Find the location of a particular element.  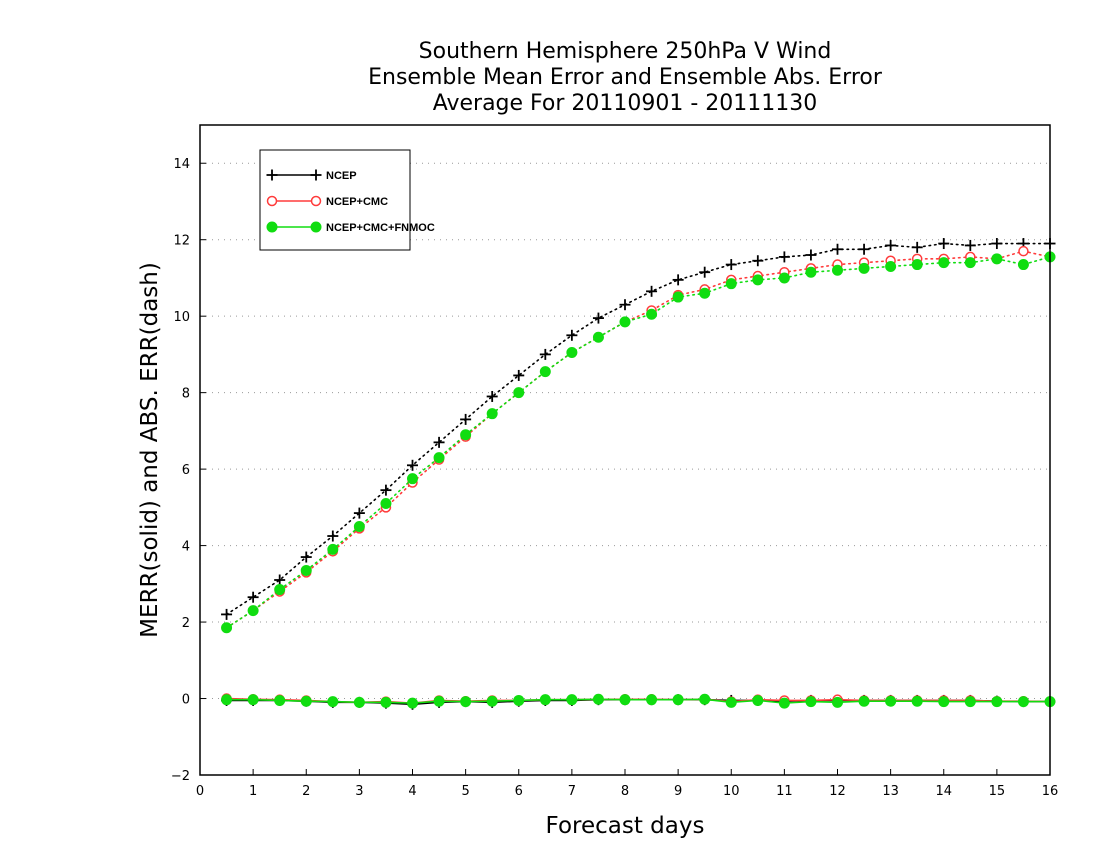

legend-label: NCEP+CMC is located at coordinates (357, 202).